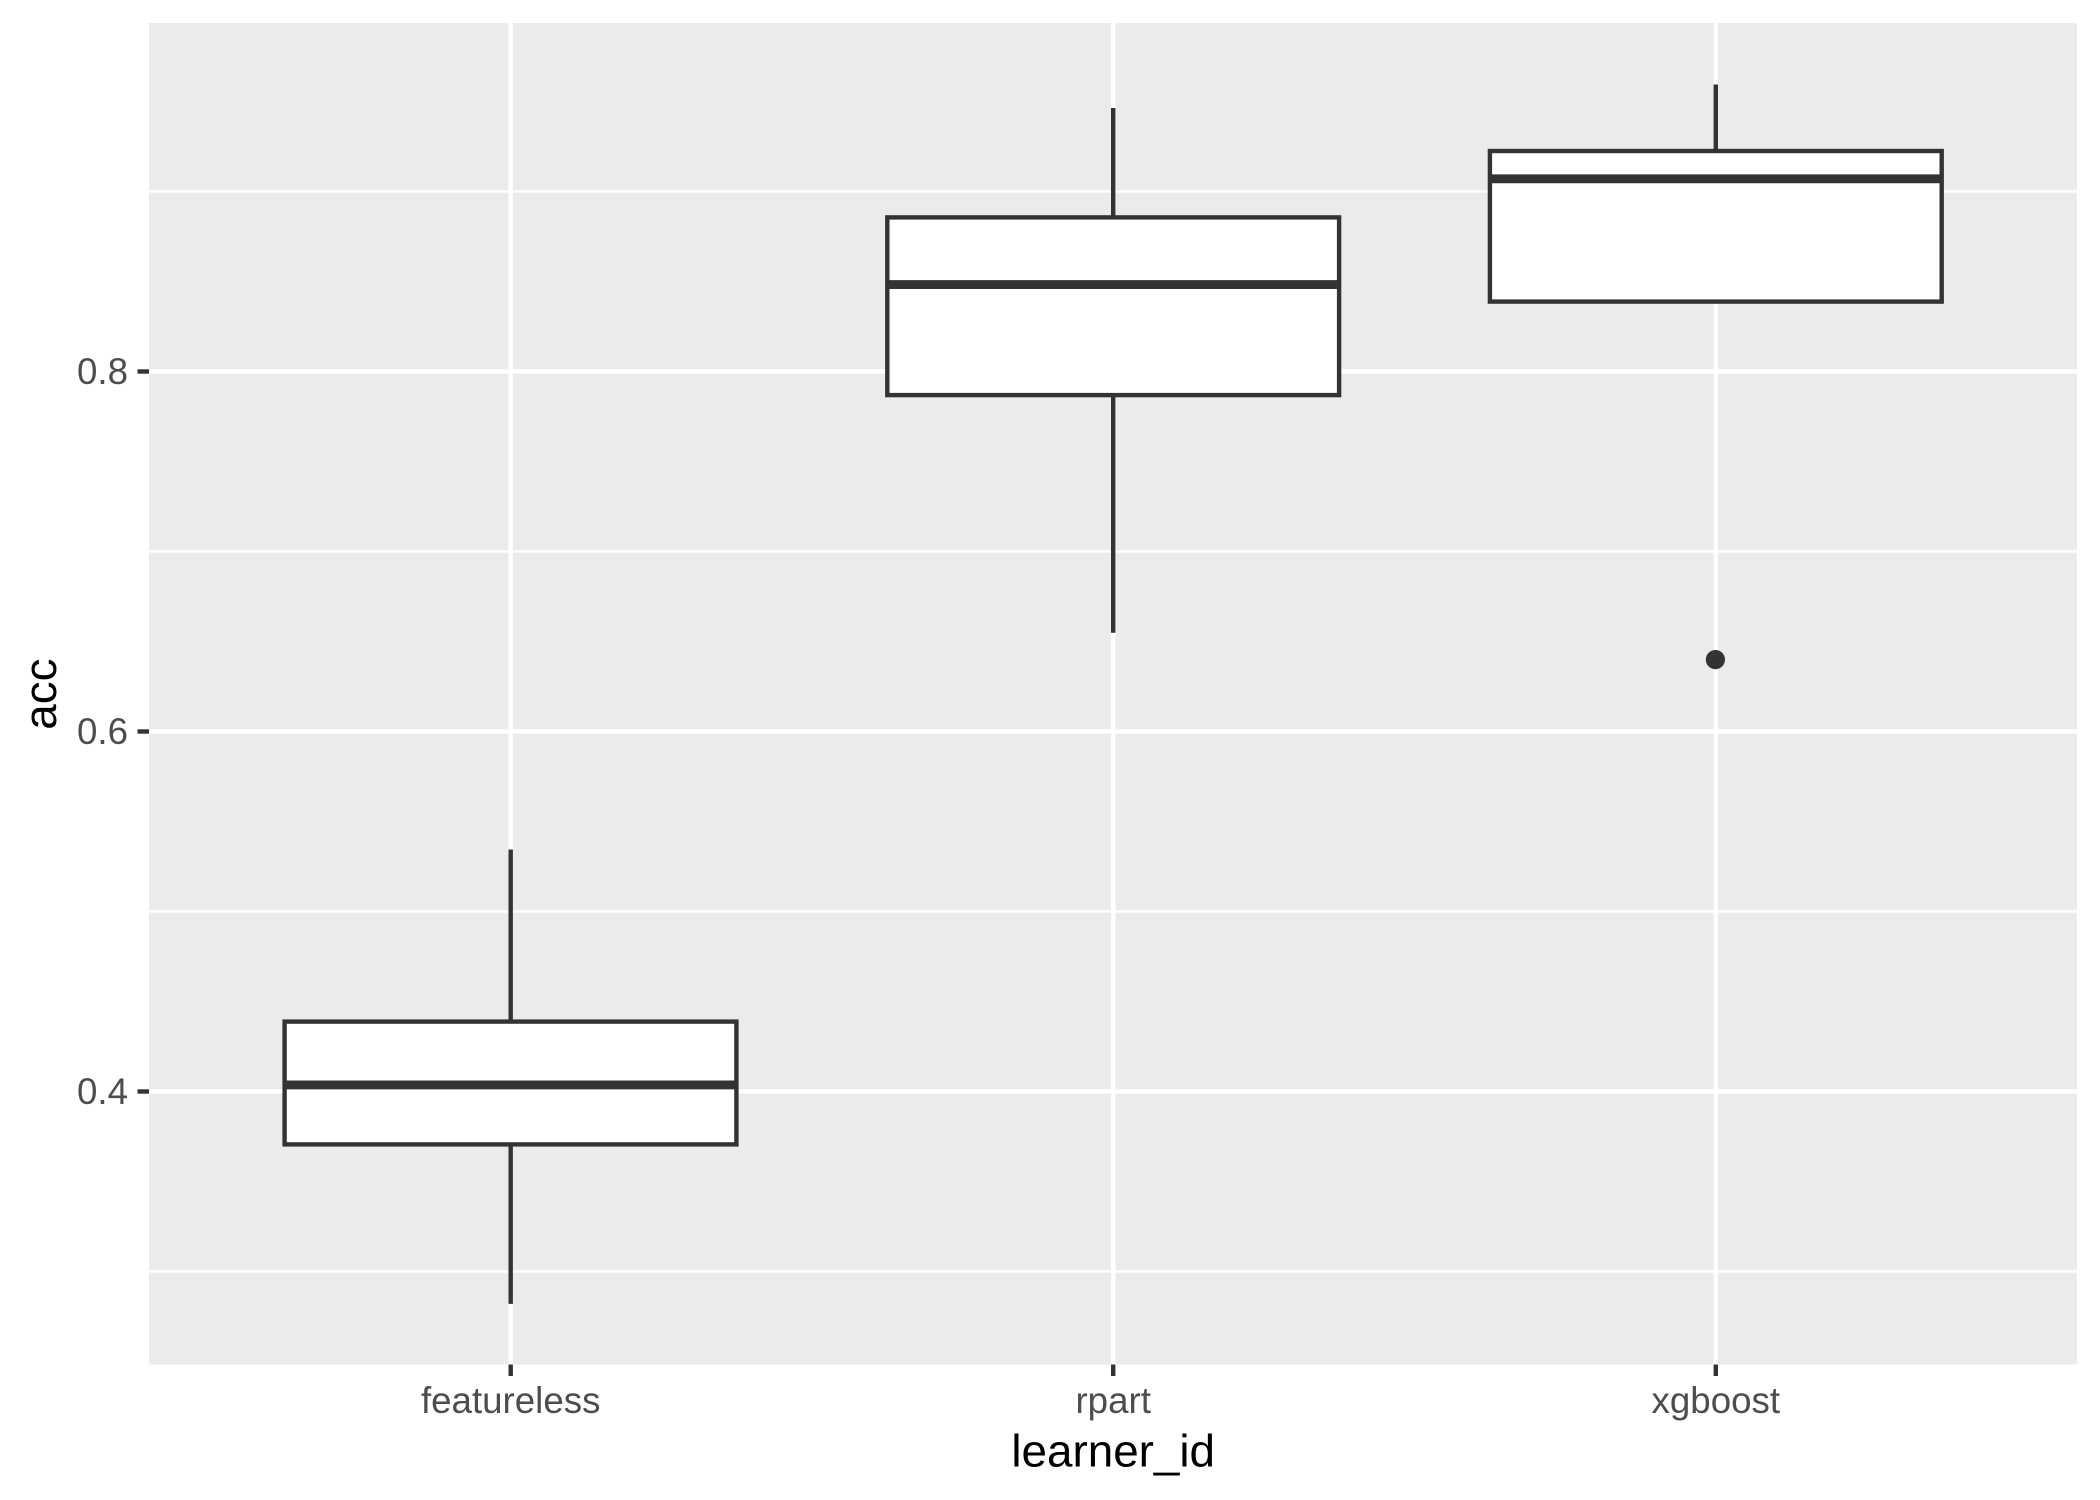 The image size is (2100, 1500). I want to click on svg-text: featureless, so click(510, 1400).